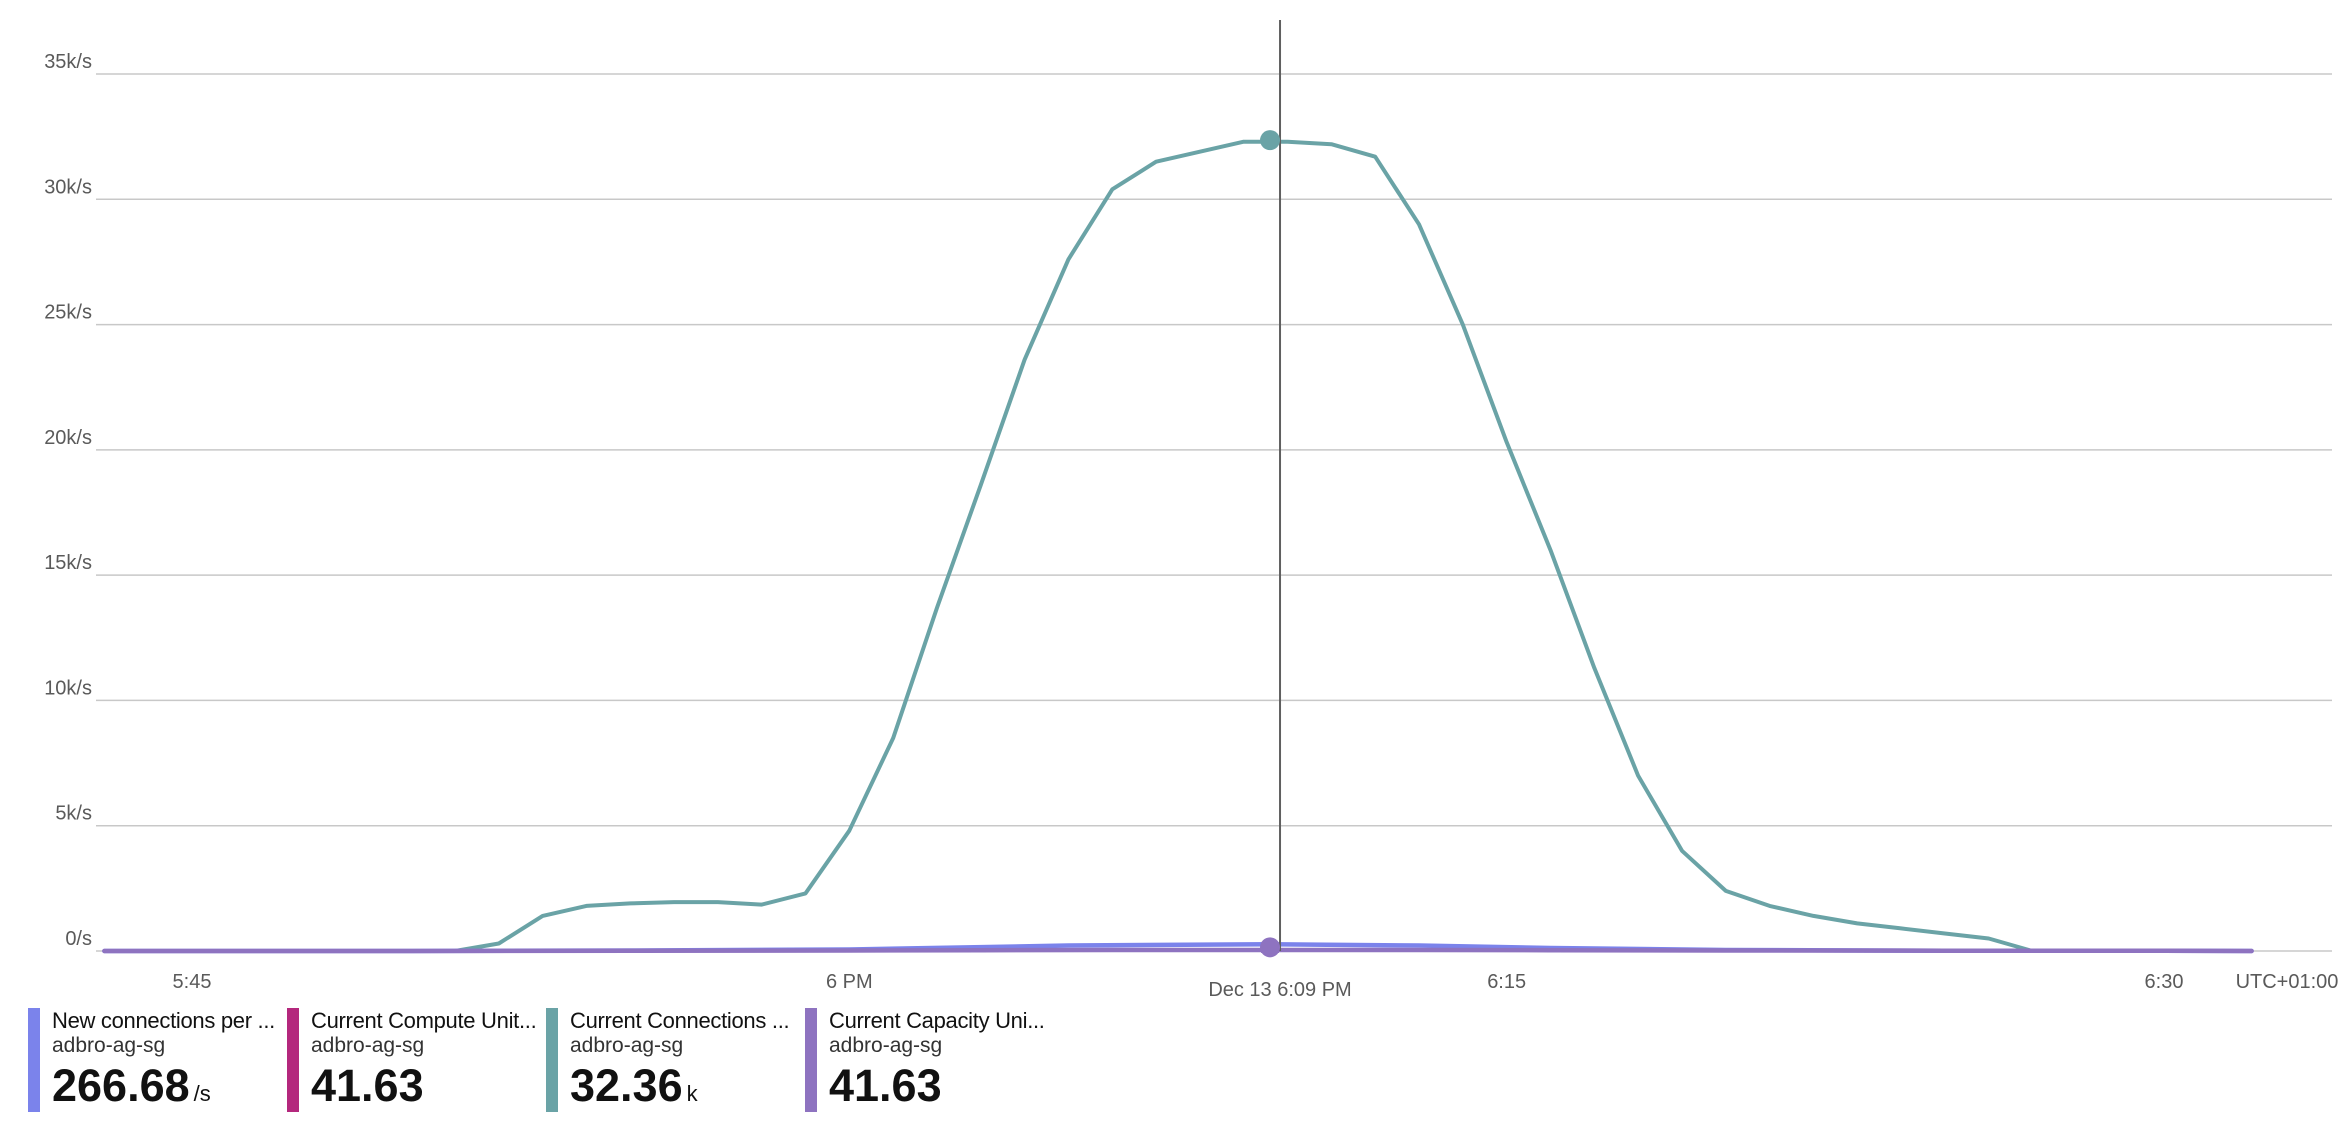  I want to click on cursor-time-label: Dec 13 6:09 PM, so click(1279, 989).